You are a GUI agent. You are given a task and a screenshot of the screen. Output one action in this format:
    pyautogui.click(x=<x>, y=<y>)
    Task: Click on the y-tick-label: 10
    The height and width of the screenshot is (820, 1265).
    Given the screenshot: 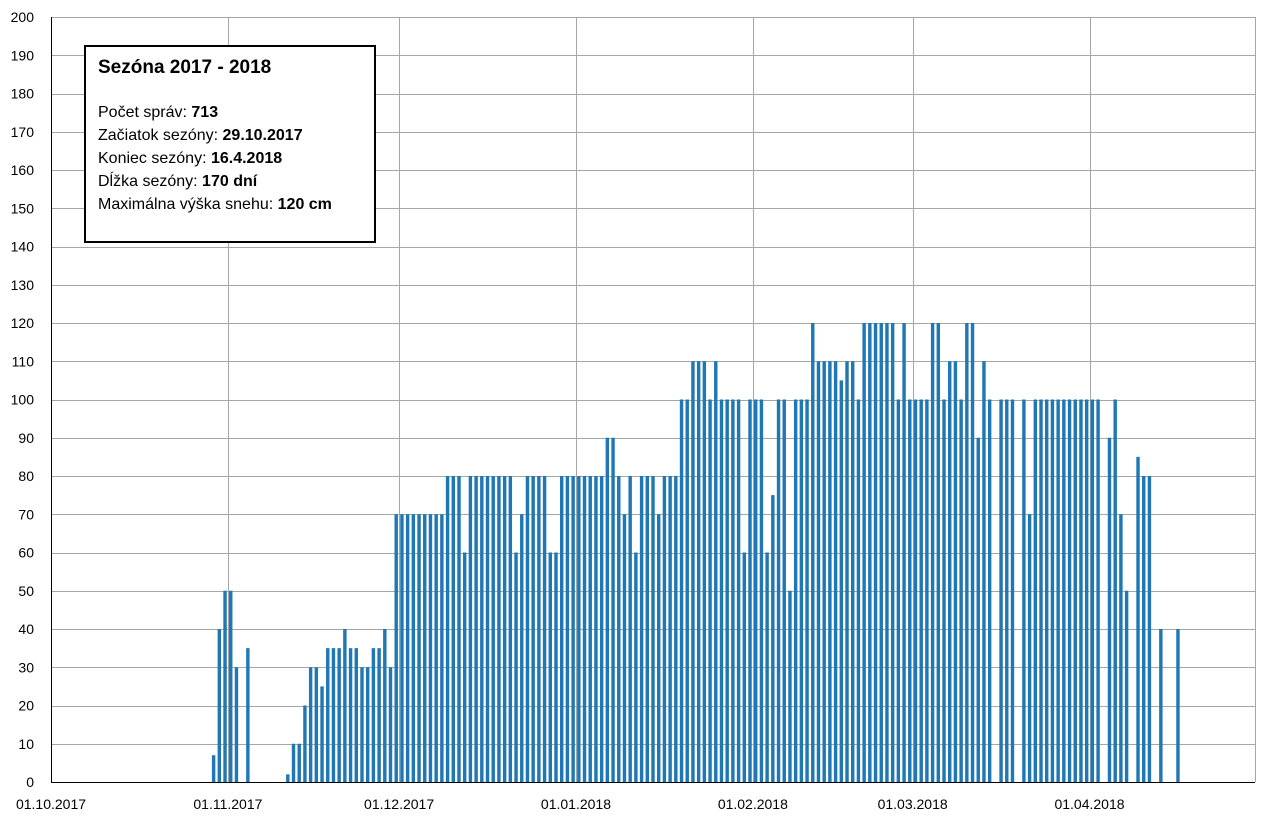 What is the action you would take?
    pyautogui.click(x=26, y=744)
    